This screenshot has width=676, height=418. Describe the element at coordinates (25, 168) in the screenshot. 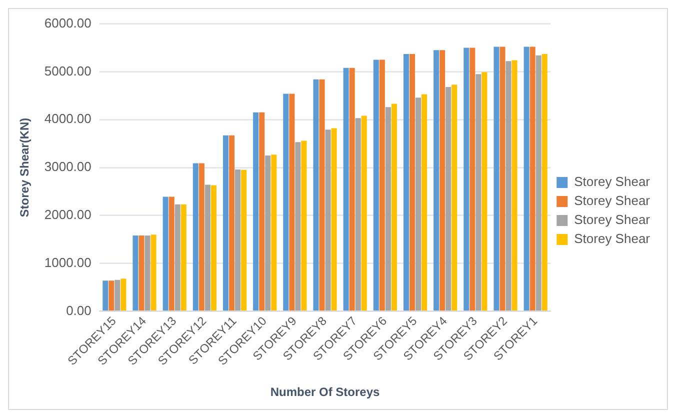

I see `y-axis-title: Storey Shear(KN)` at that location.